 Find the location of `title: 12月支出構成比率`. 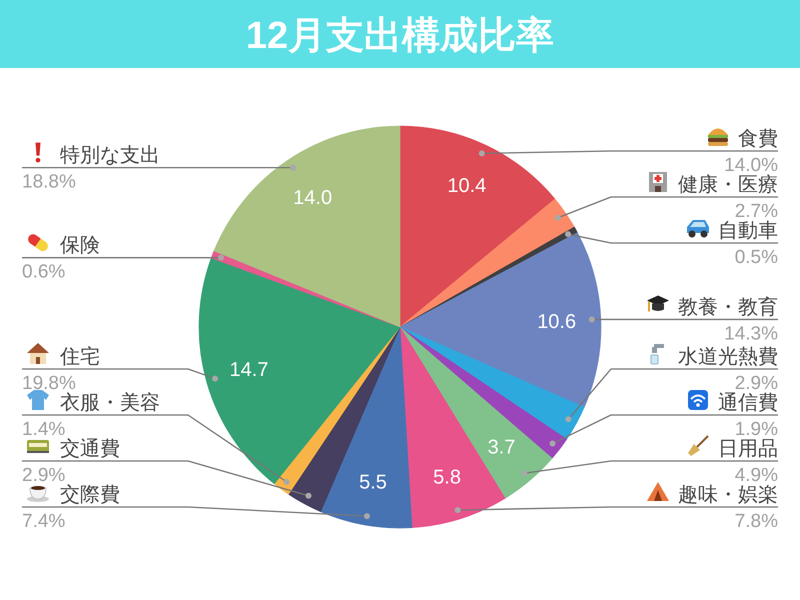

title: 12月支出構成比率 is located at coordinates (400, 36).